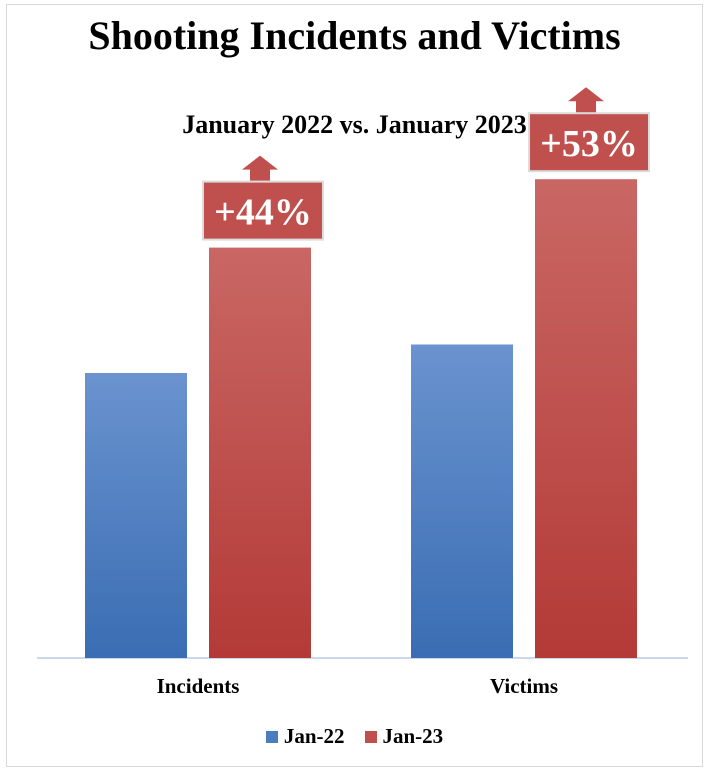 The image size is (709, 771). I want to click on chart-title: Shooting Incidents and Victims, so click(354, 36).